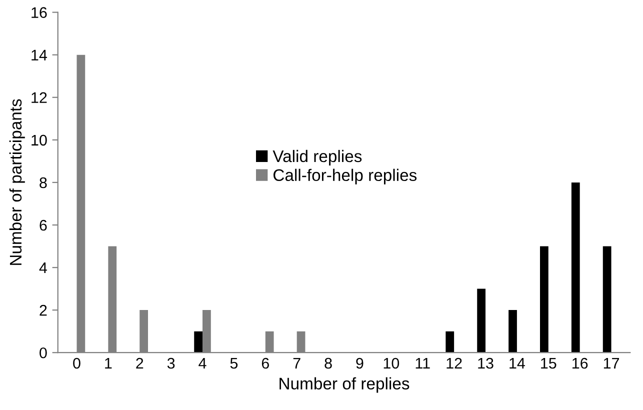 The width and height of the screenshot is (643, 410). What do you see at coordinates (43, 268) in the screenshot?
I see `y-tick-label: 4` at bounding box center [43, 268].